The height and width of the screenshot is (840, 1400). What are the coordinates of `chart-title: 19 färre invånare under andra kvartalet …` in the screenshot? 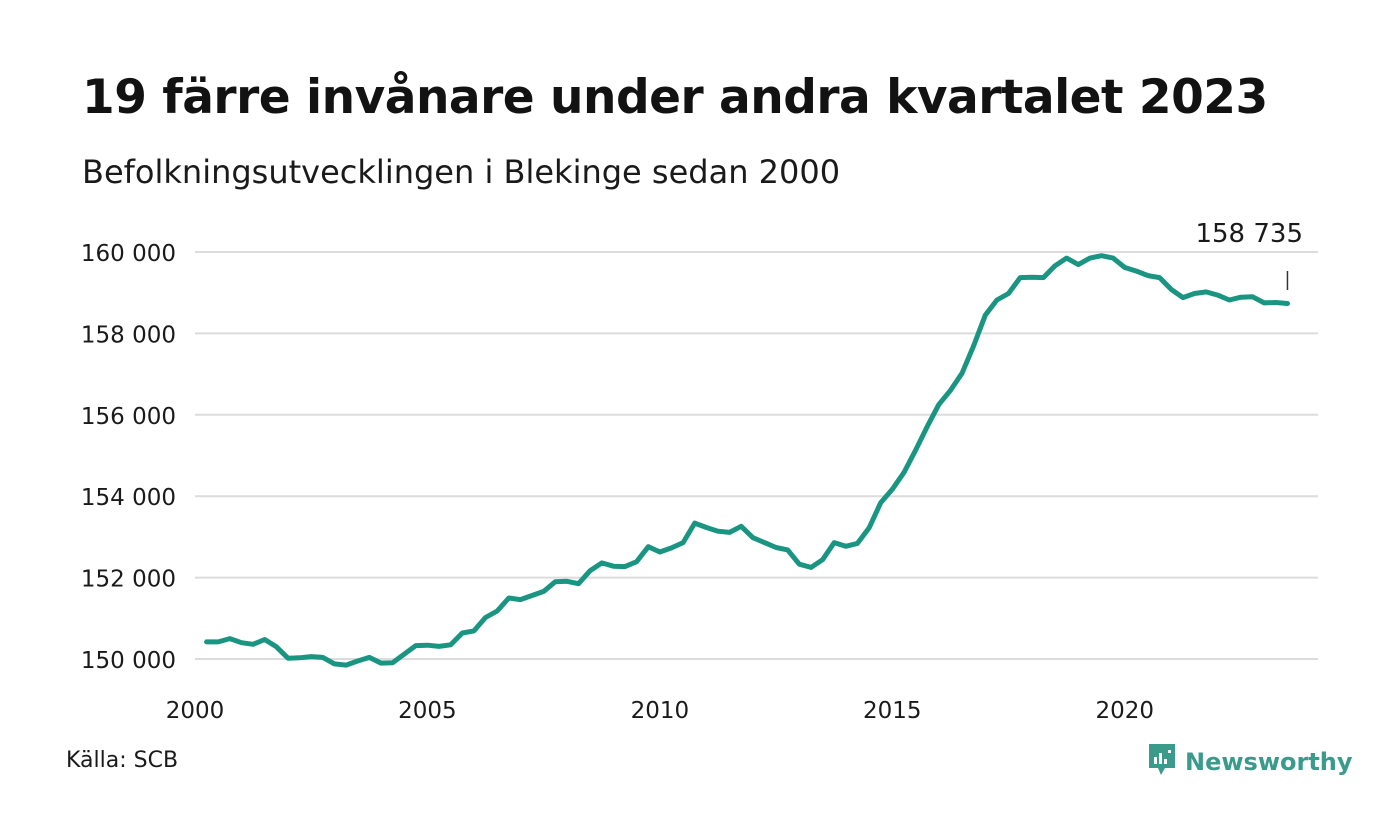 It's located at (675, 97).